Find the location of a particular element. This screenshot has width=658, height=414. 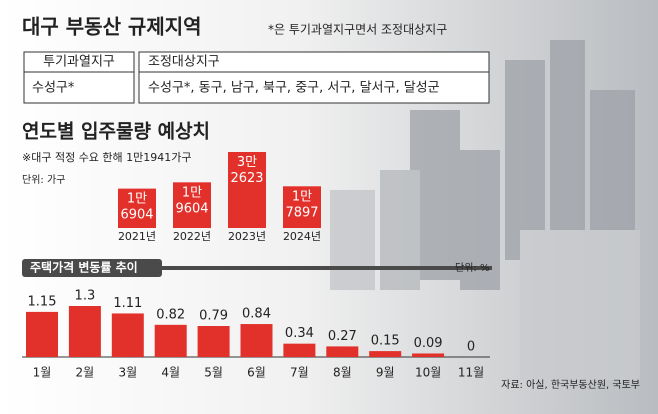

x-tick-label: 3월 is located at coordinates (127, 373).